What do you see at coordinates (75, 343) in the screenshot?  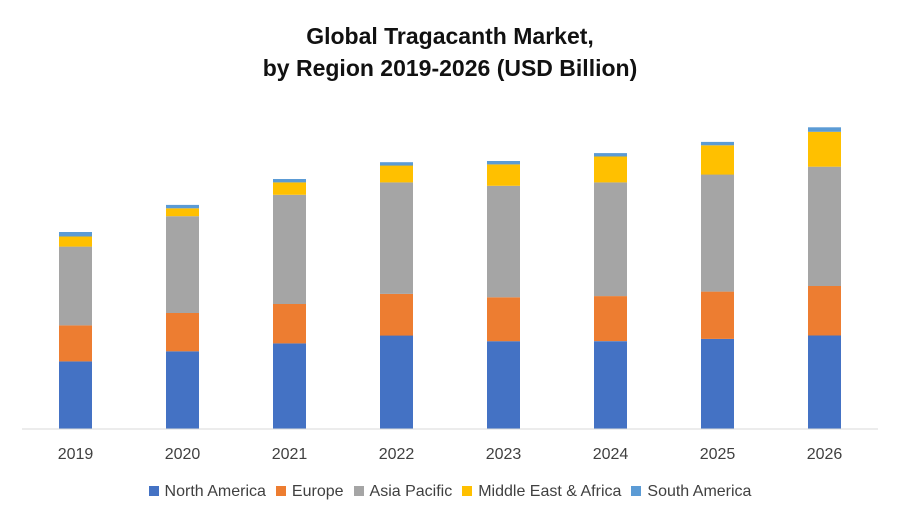 I see `bar-2019-europe` at bounding box center [75, 343].